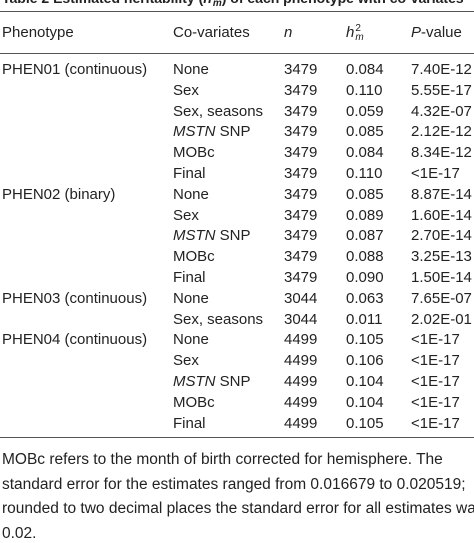  I want to click on cell: 0.110, so click(364, 91).